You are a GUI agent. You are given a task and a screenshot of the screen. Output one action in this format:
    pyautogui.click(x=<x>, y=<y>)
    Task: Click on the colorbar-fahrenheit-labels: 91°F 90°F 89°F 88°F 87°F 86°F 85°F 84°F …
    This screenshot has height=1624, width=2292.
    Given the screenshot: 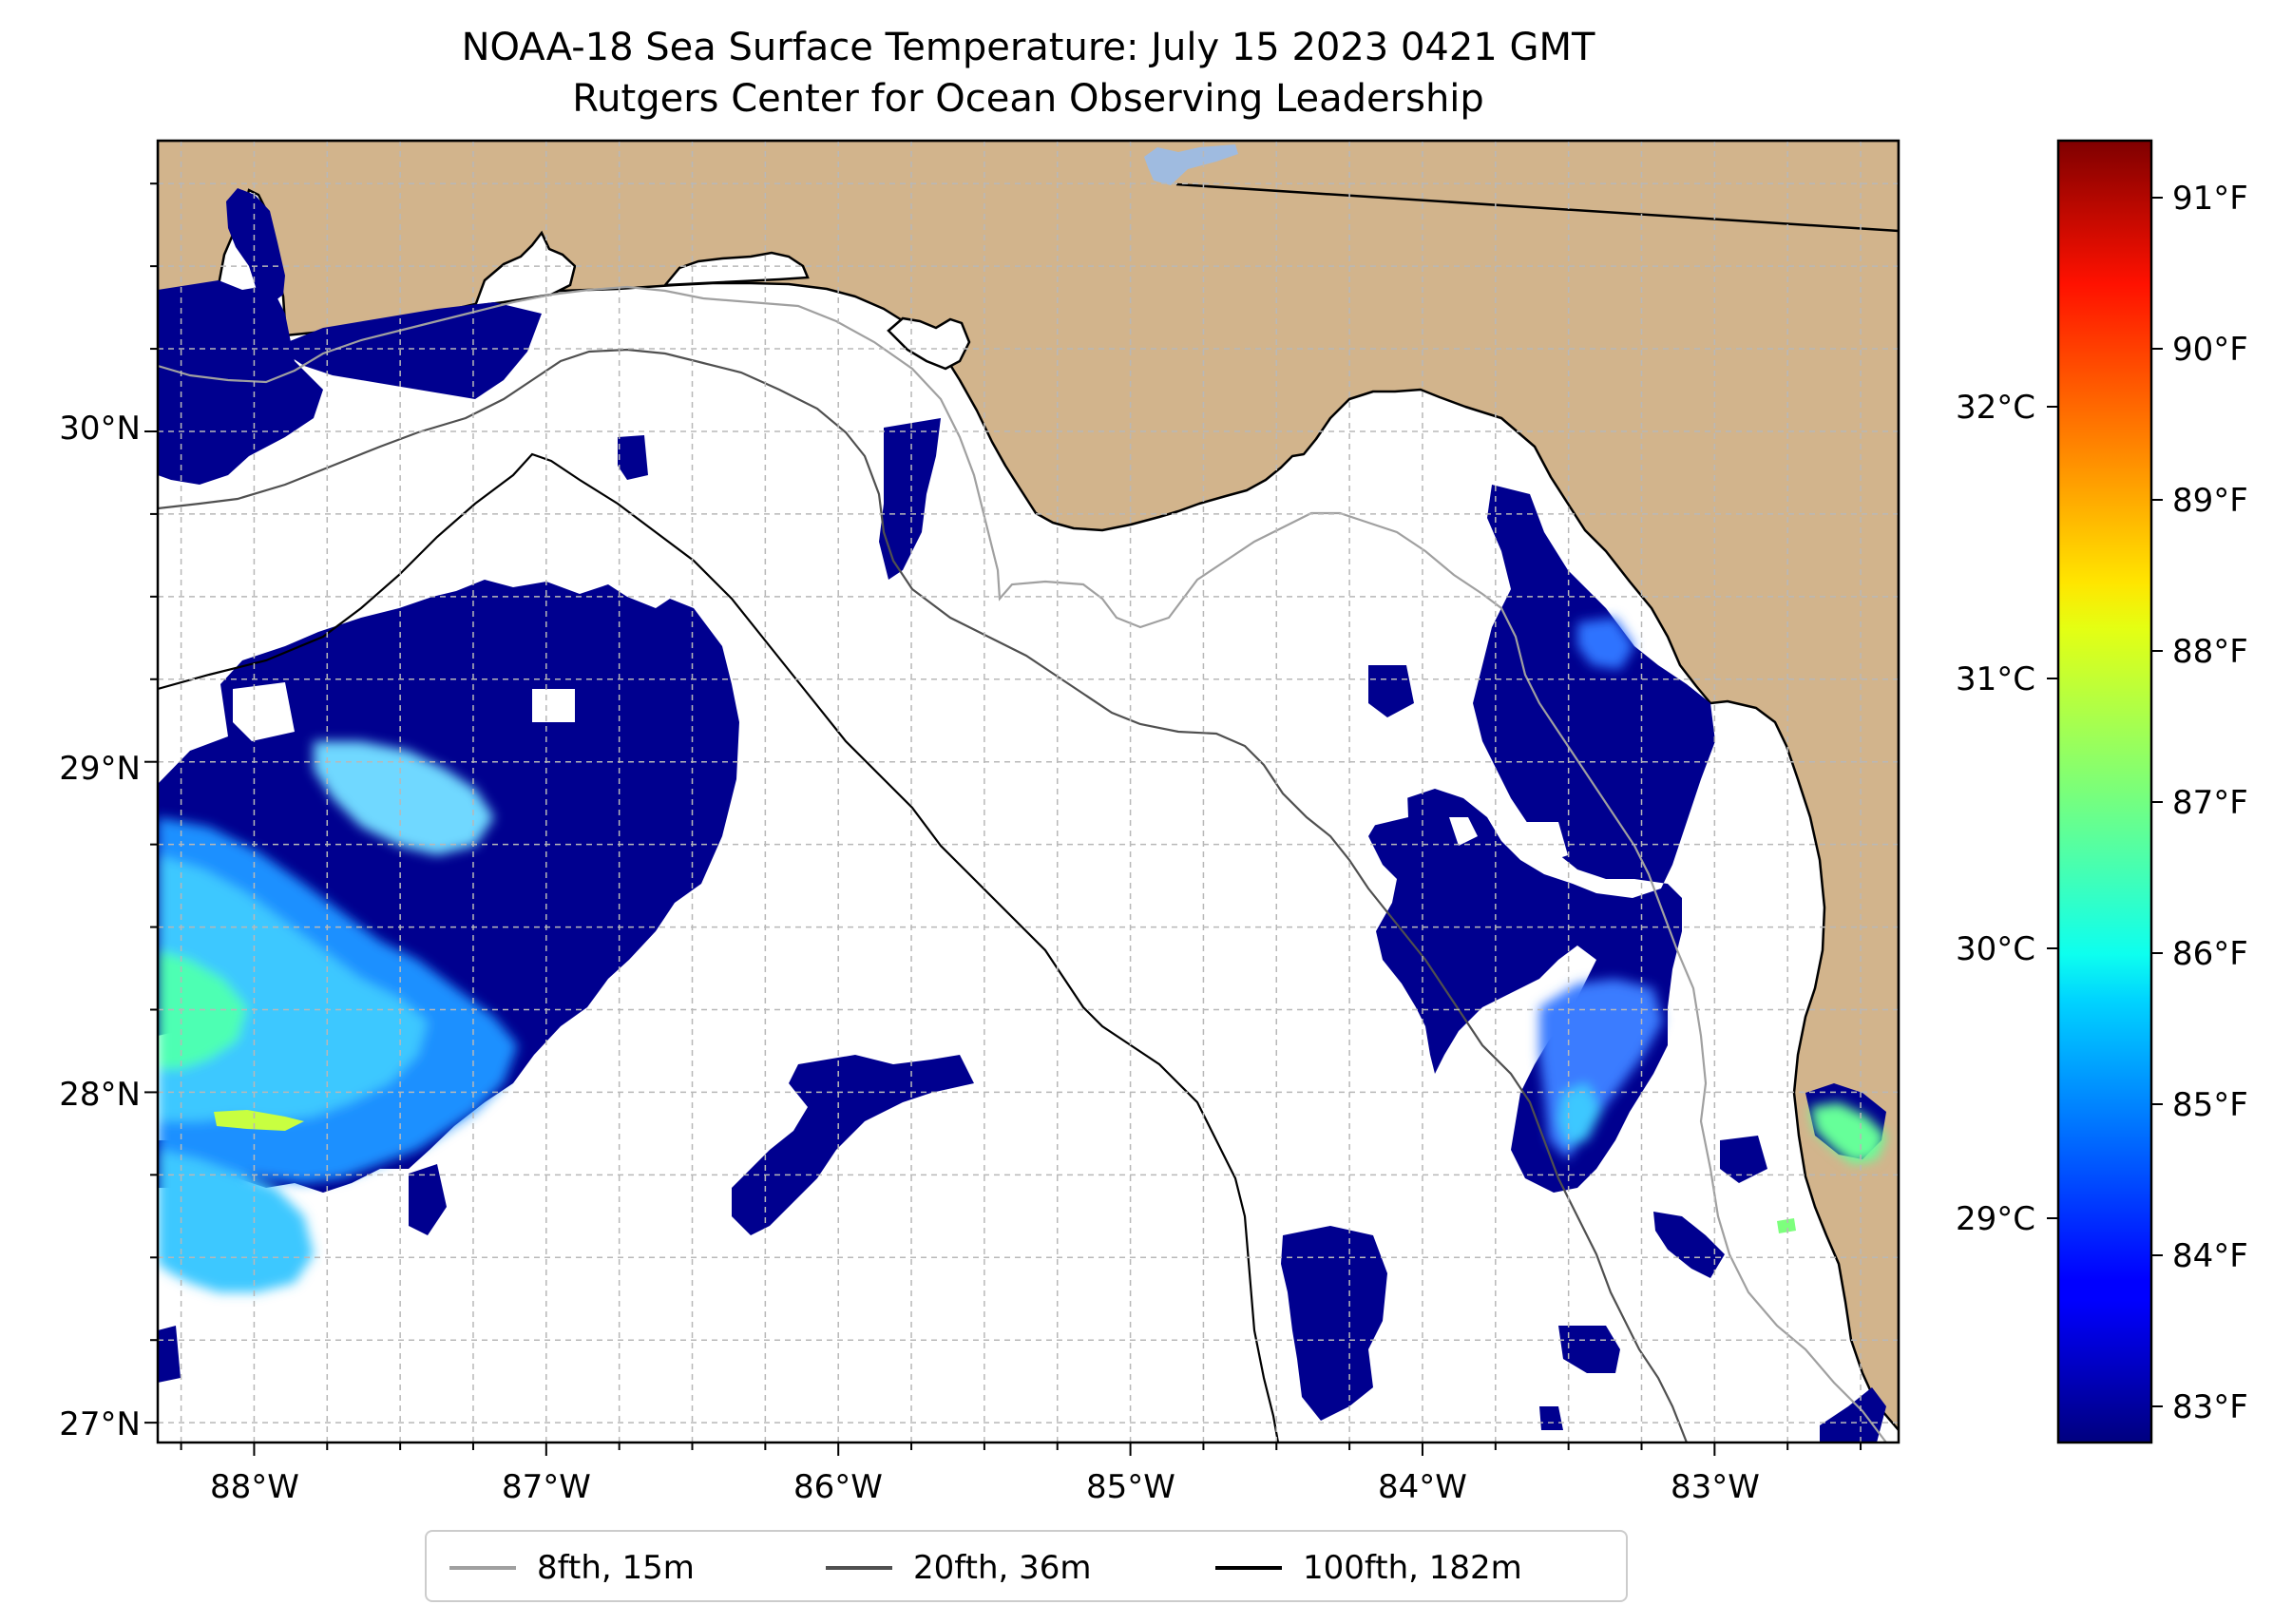 What is the action you would take?
    pyautogui.click(x=2210, y=803)
    